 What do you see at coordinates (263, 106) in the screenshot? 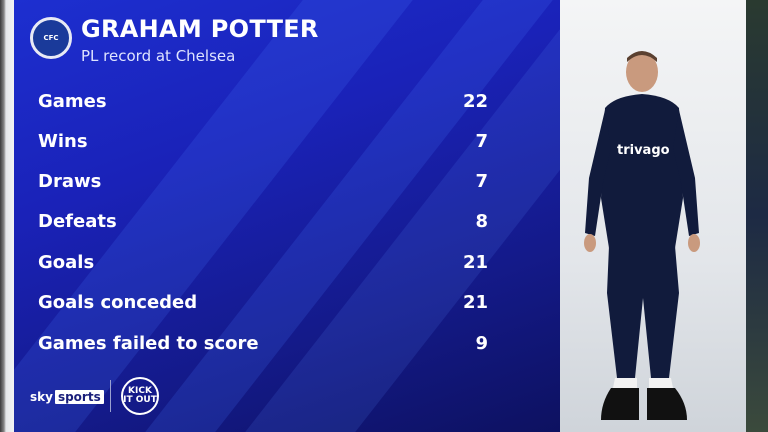
I see `stat-row-games: Games 22` at bounding box center [263, 106].